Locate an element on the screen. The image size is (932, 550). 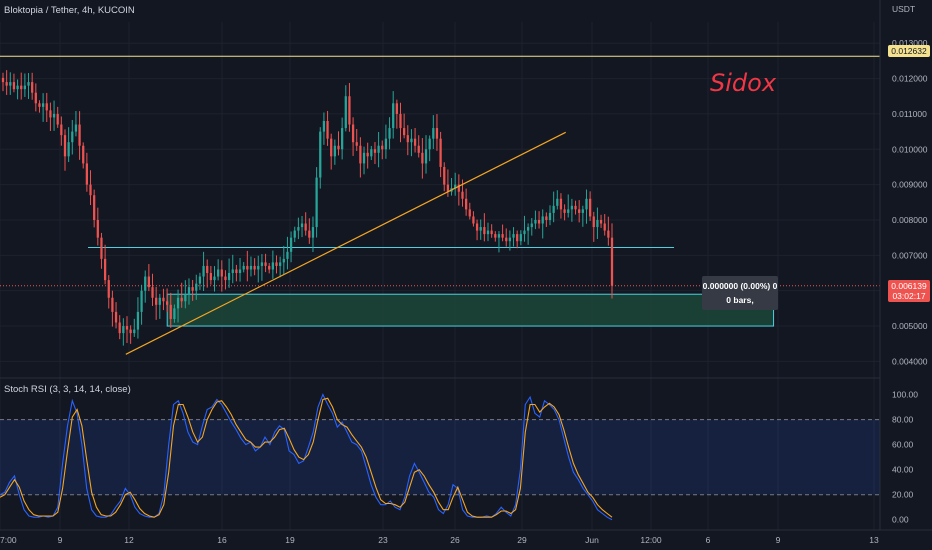
support-zone-box is located at coordinates (470, 310).